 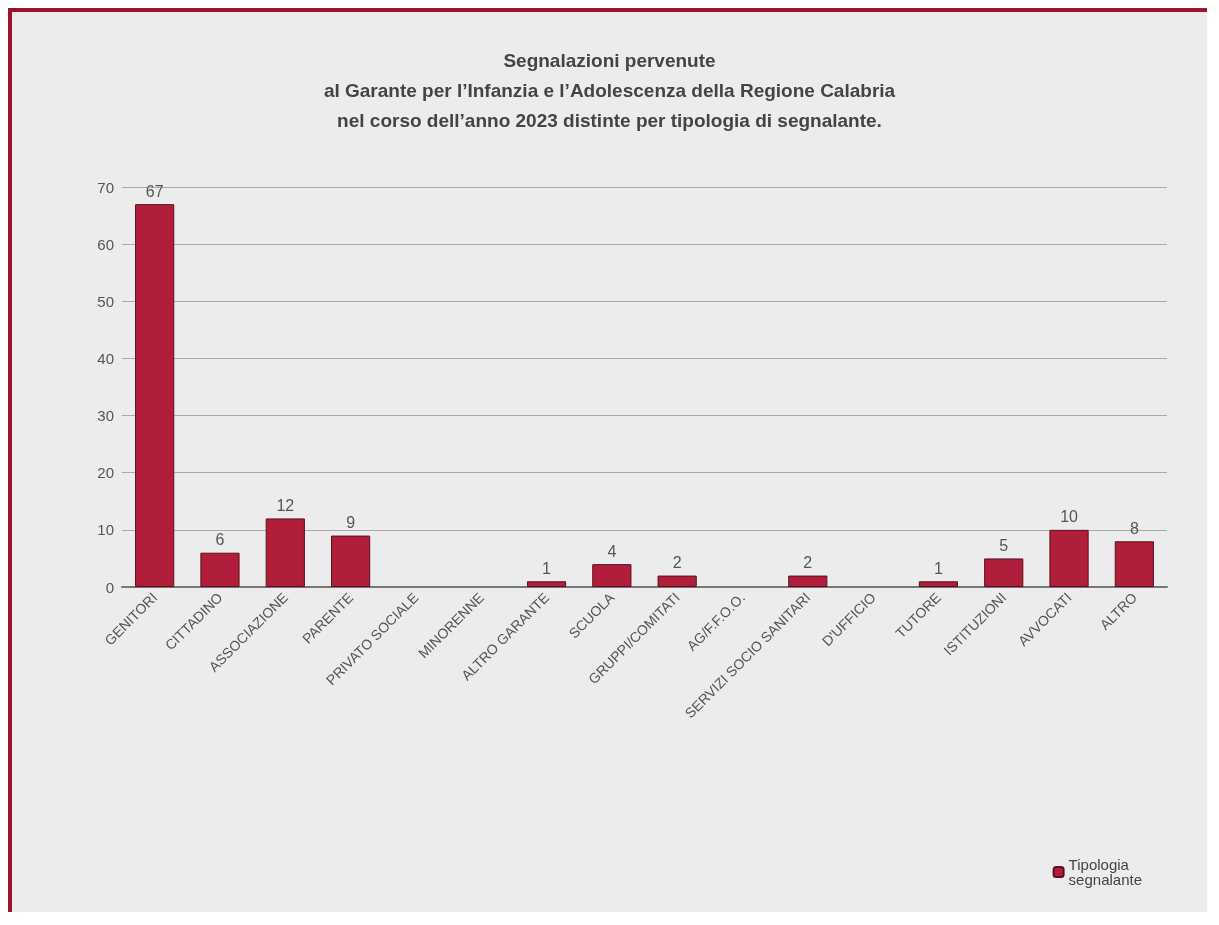 What do you see at coordinates (1004, 545) in the screenshot?
I see `data-label: 5` at bounding box center [1004, 545].